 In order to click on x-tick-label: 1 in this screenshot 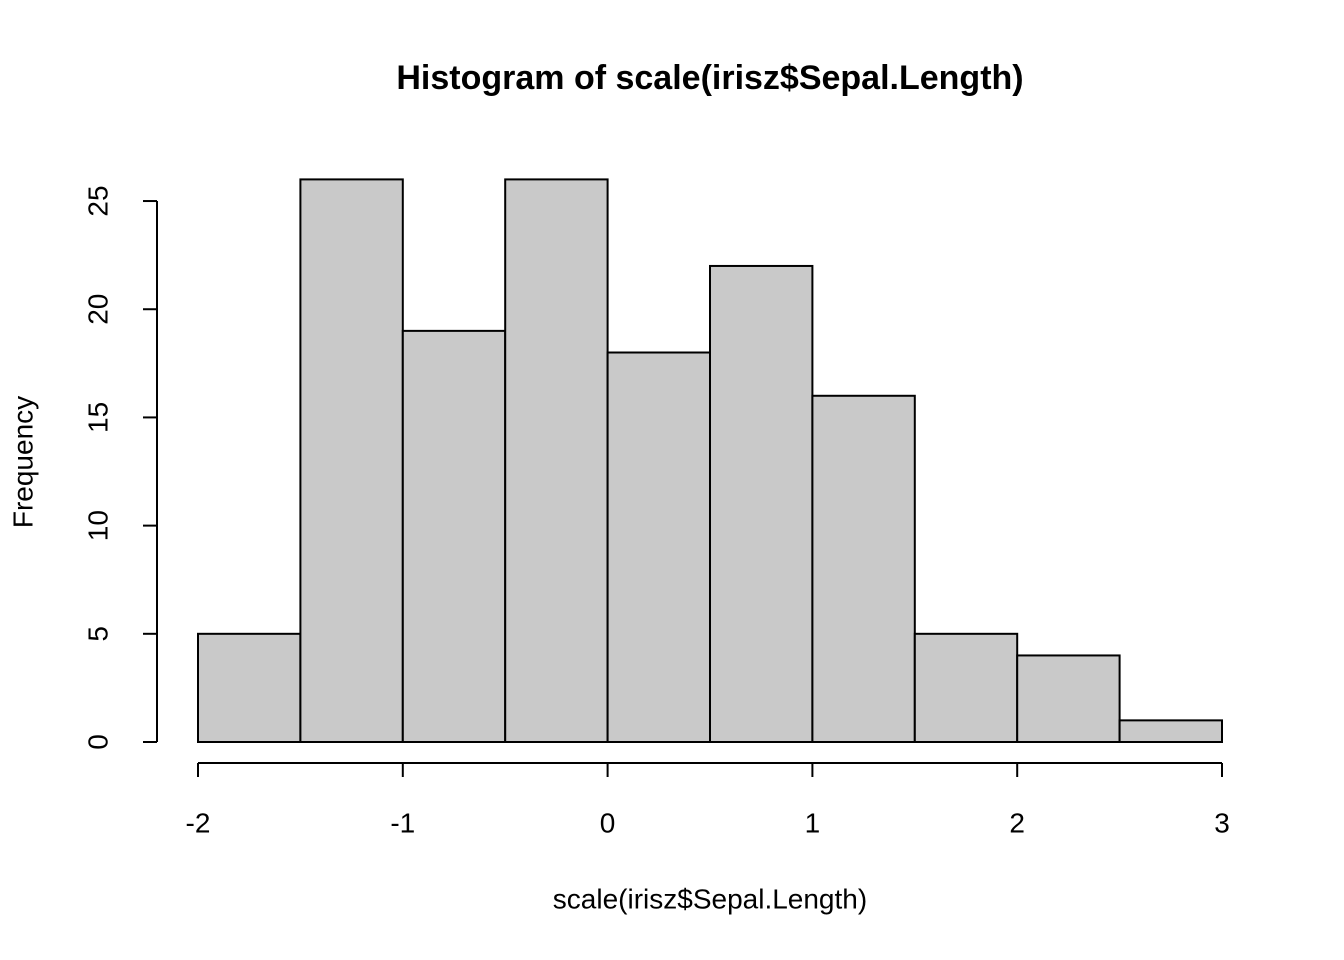, I will do `click(813, 822)`.